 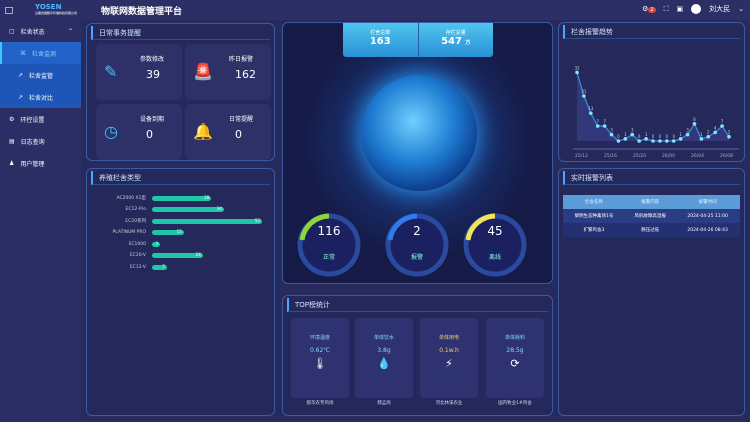 What do you see at coordinates (228, 132) in the screenshot?
I see `card-daily-reminder: 🔔 日常提醒 0` at bounding box center [228, 132].